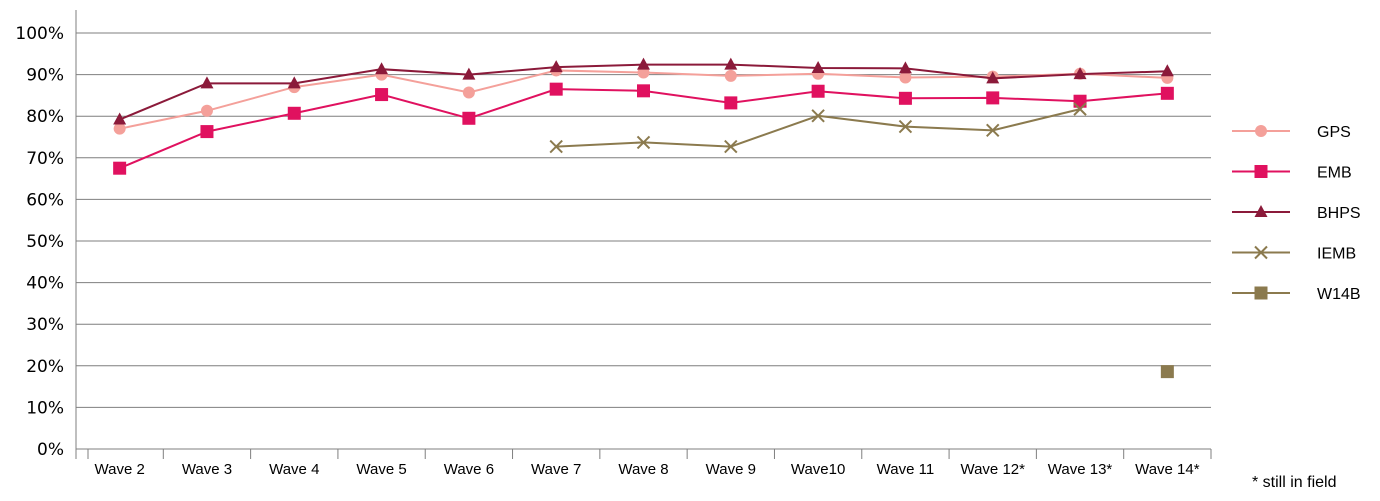 This screenshot has height=501, width=1380. I want to click on y-tick-label: 40%, so click(45, 284).